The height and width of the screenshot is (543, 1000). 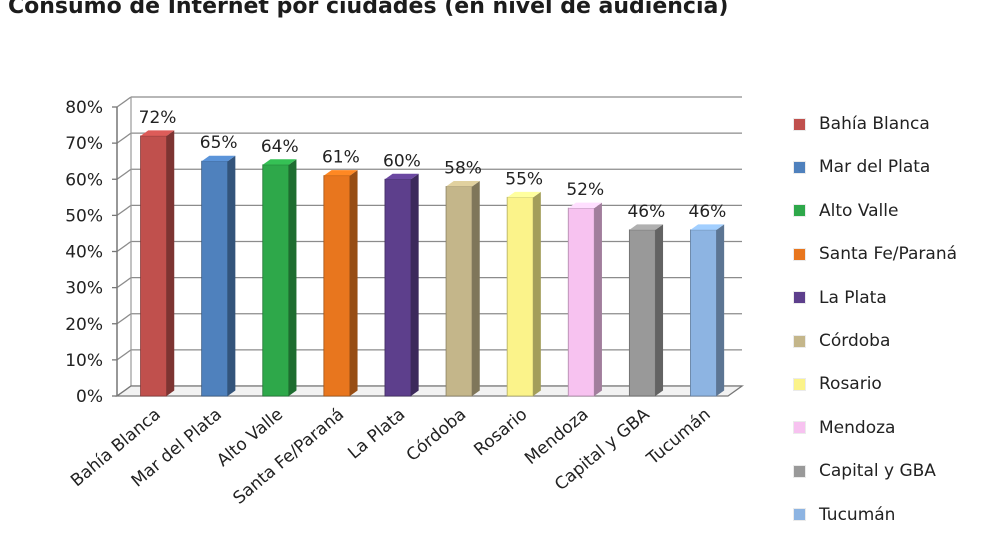 I want to click on value-label: 52%, so click(x=585, y=190).